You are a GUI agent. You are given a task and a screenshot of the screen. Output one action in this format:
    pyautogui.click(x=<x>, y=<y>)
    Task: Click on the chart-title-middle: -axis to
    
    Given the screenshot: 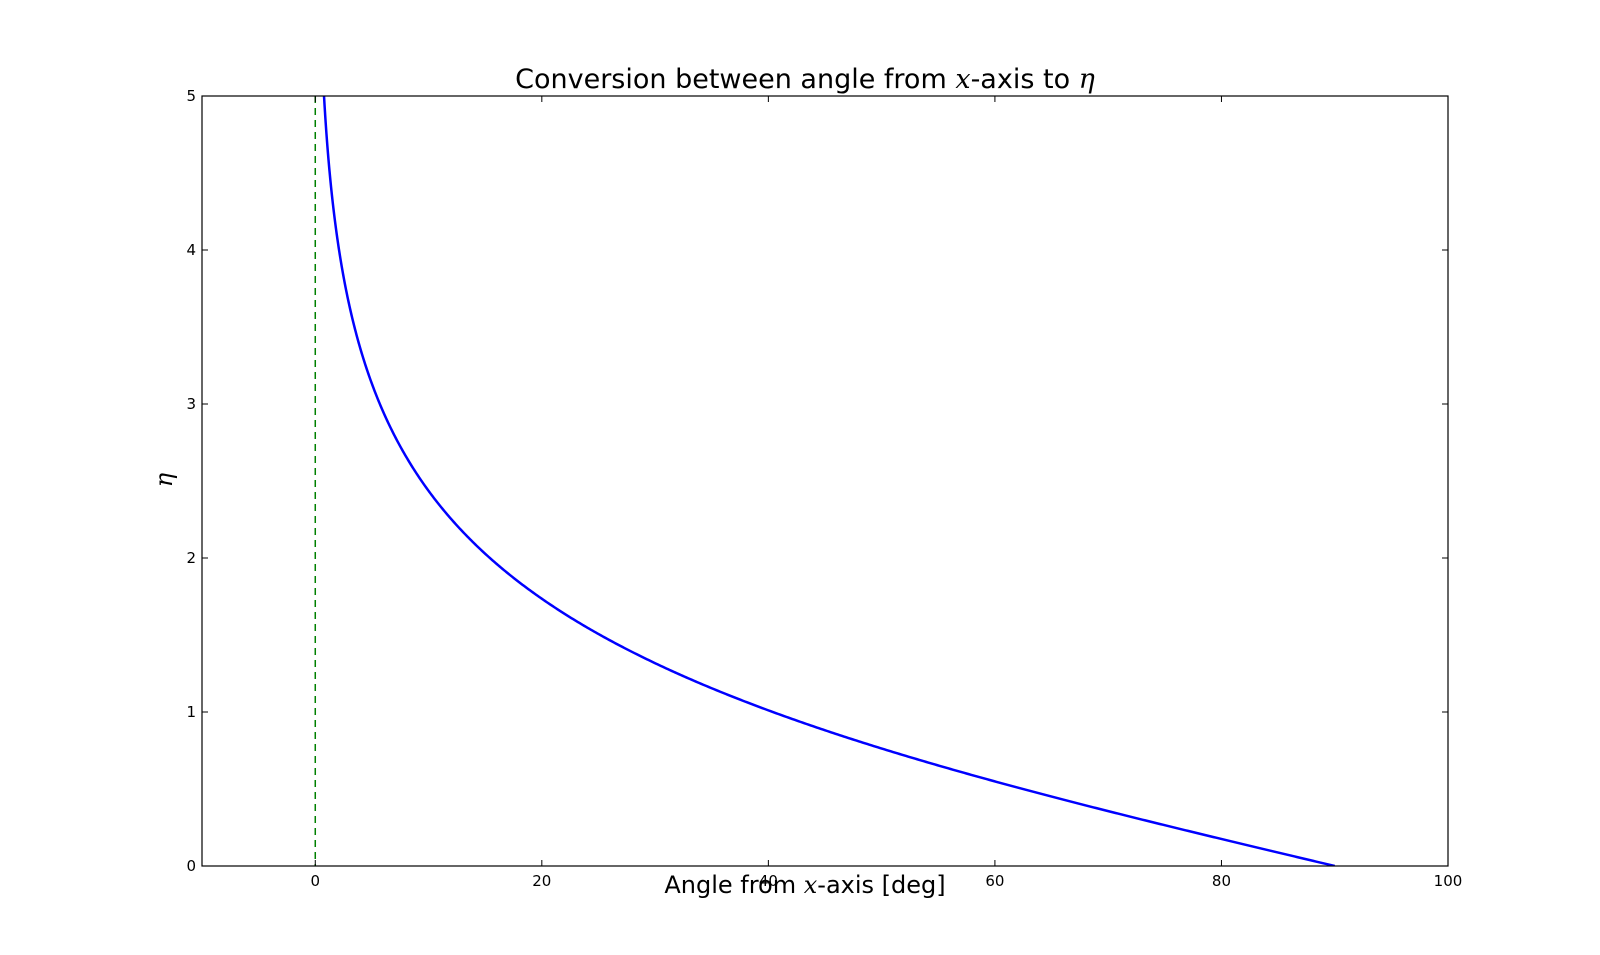 What is the action you would take?
    pyautogui.click(x=1025, y=79)
    